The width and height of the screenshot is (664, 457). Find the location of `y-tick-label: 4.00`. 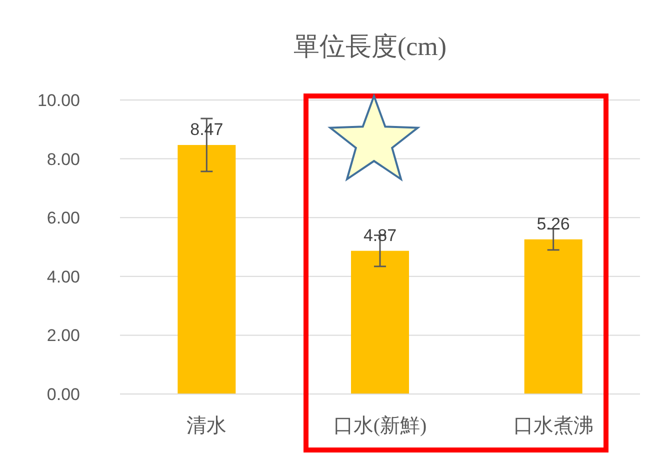

y-tick-label: 4.00 is located at coordinates (63, 276).